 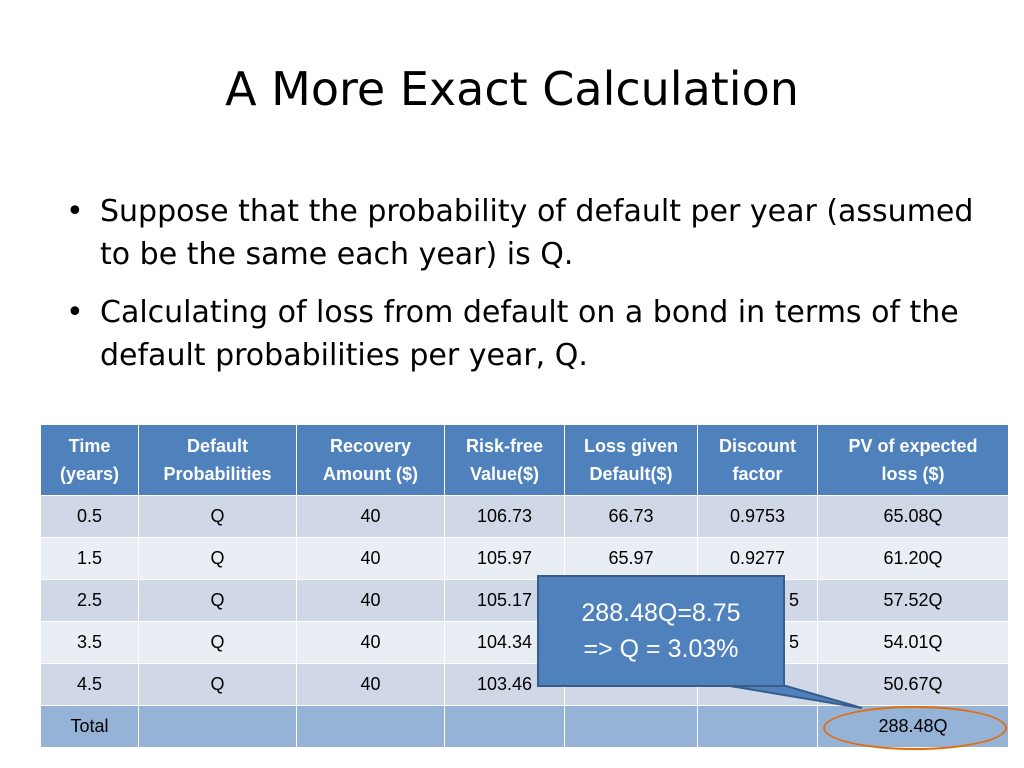 What do you see at coordinates (913, 600) in the screenshot?
I see `cell-pv-expected-loss: 57.52Q` at bounding box center [913, 600].